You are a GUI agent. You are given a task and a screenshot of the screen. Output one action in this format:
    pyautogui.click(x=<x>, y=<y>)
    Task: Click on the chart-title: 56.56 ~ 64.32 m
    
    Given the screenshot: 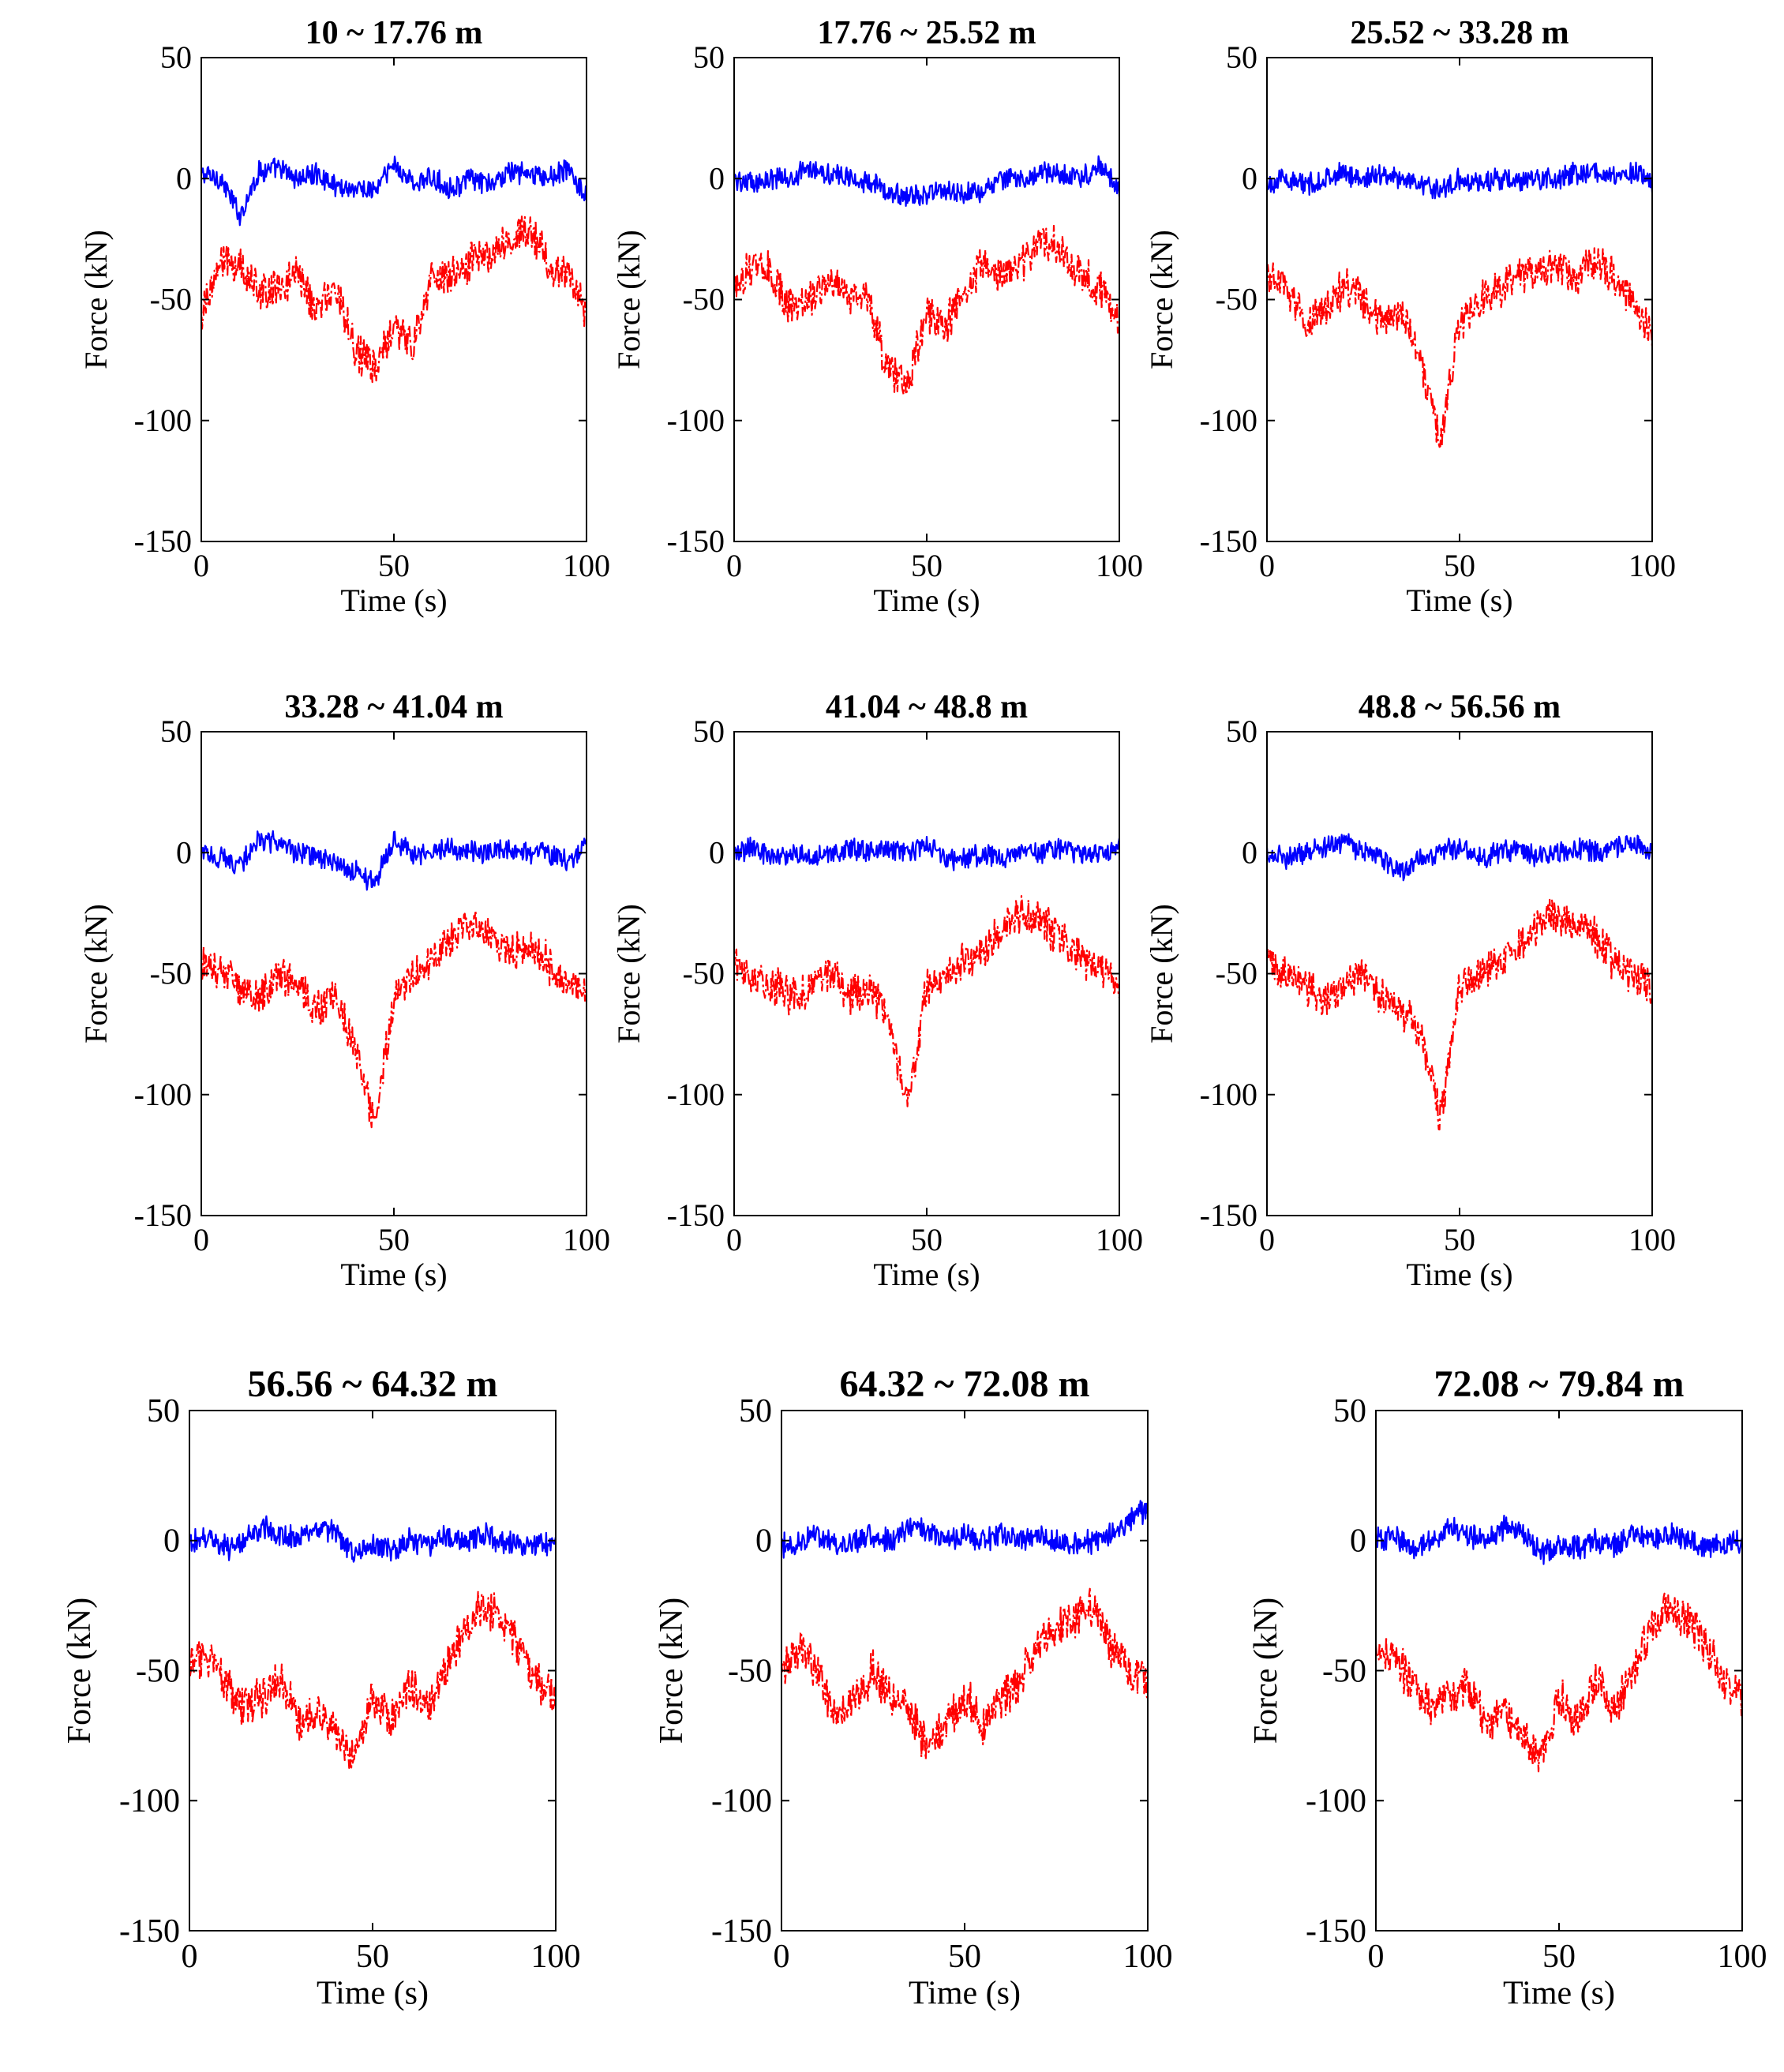 What is the action you would take?
    pyautogui.click(x=373, y=1384)
    